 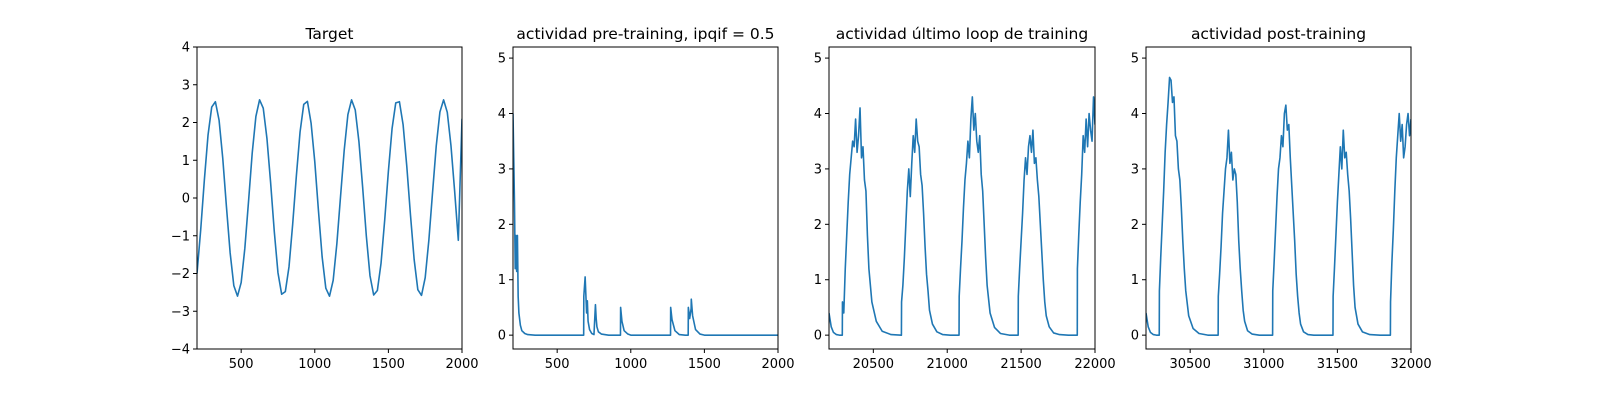 I want to click on y-tick-label: −1, so click(x=180, y=236).